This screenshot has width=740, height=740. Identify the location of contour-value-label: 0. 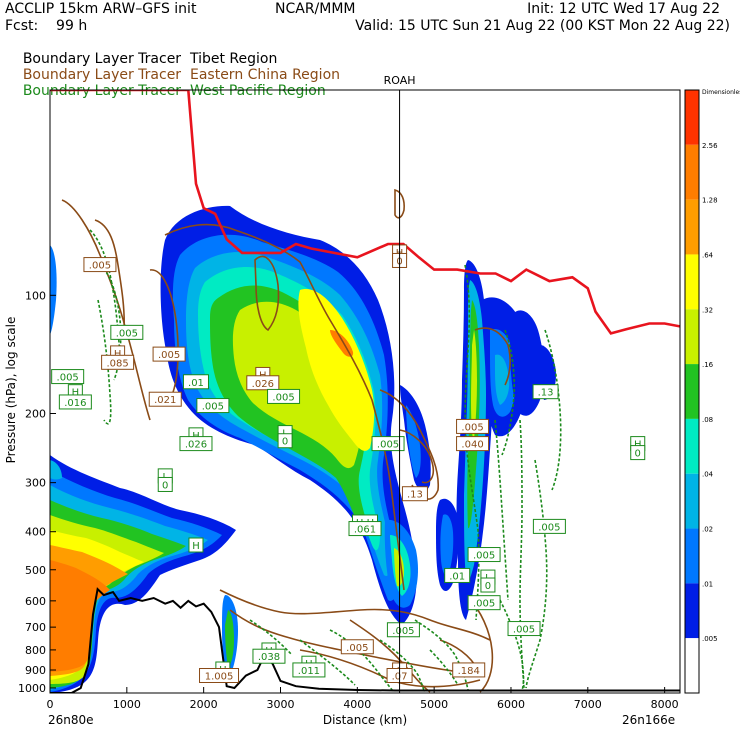
(488, 585).